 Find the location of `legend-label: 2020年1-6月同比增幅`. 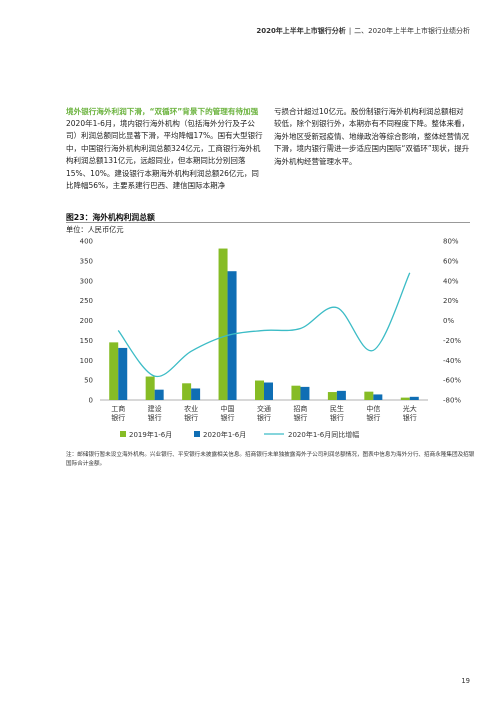

legend-label: 2020年1-6月同比增幅 is located at coordinates (323, 434).